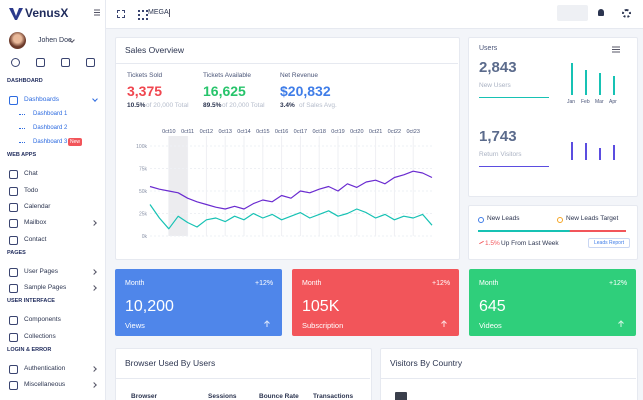 This screenshot has height=400, width=643. Describe the element at coordinates (42, 320) in the screenshot. I see `menu-item: Components` at that location.